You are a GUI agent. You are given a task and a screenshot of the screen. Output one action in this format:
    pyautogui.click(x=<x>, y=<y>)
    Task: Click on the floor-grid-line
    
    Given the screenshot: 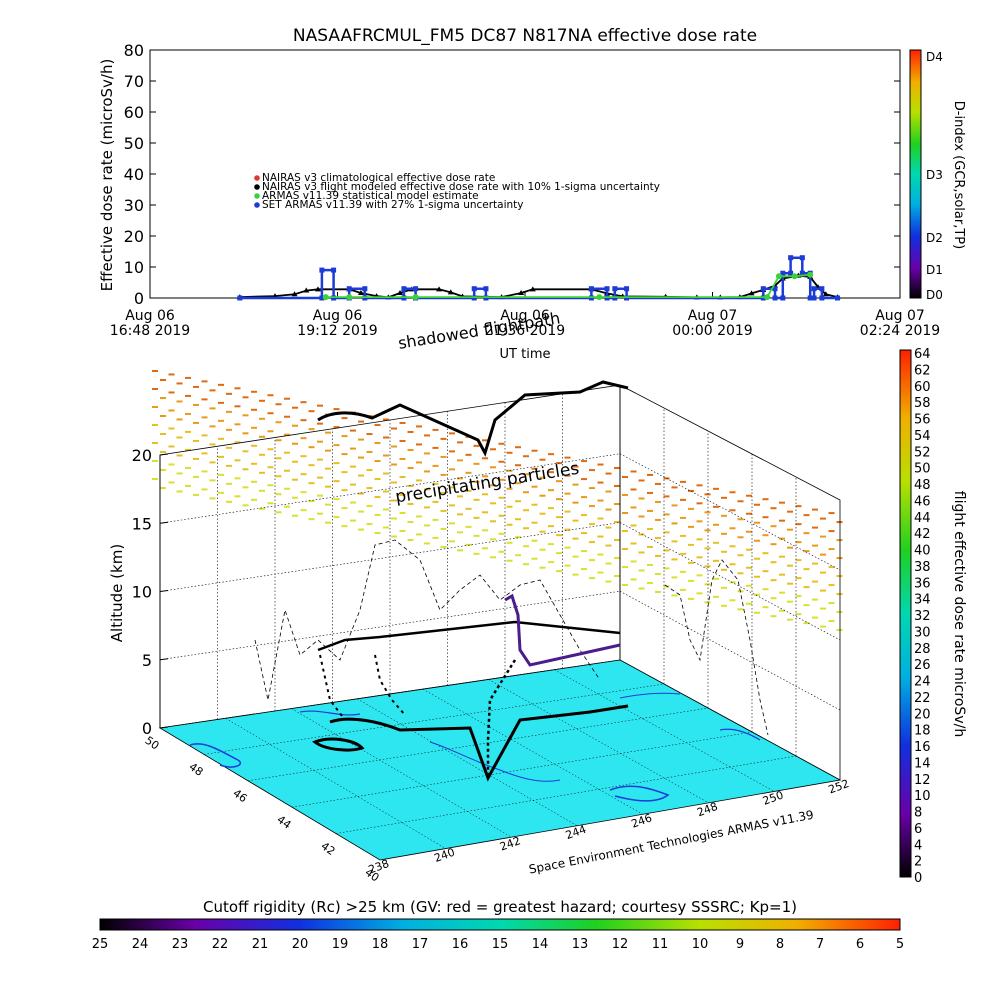 What is the action you would take?
    pyautogui.click(x=467, y=762)
    